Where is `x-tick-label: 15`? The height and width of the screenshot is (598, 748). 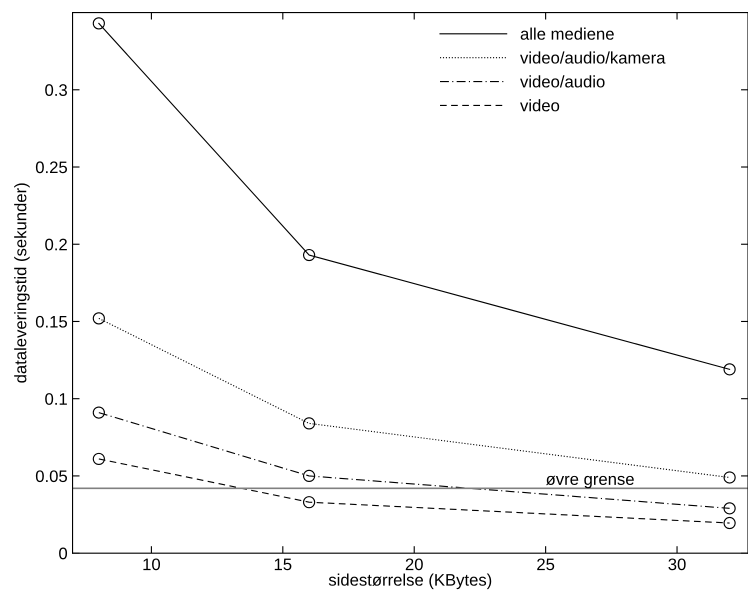 x-tick-label: 15 is located at coordinates (283, 564).